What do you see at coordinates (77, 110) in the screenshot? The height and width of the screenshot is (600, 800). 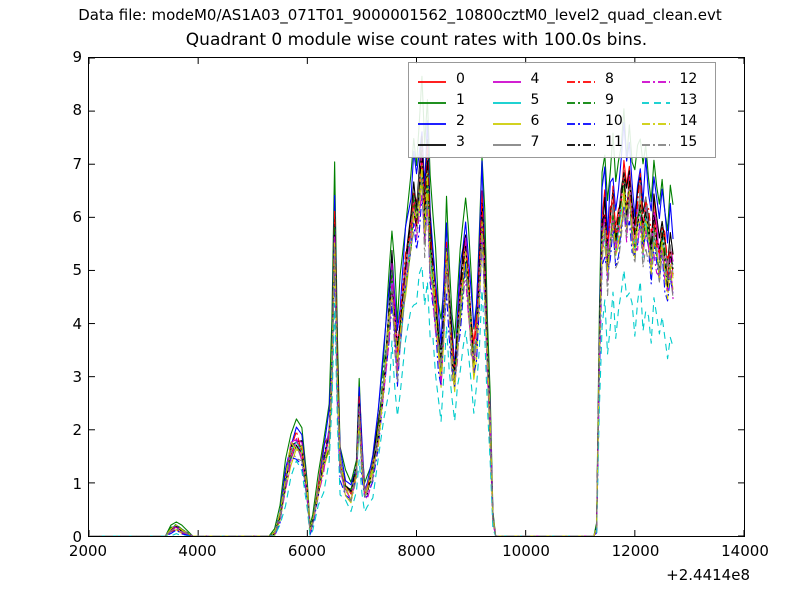 I see `y-tick-label: 8` at bounding box center [77, 110].